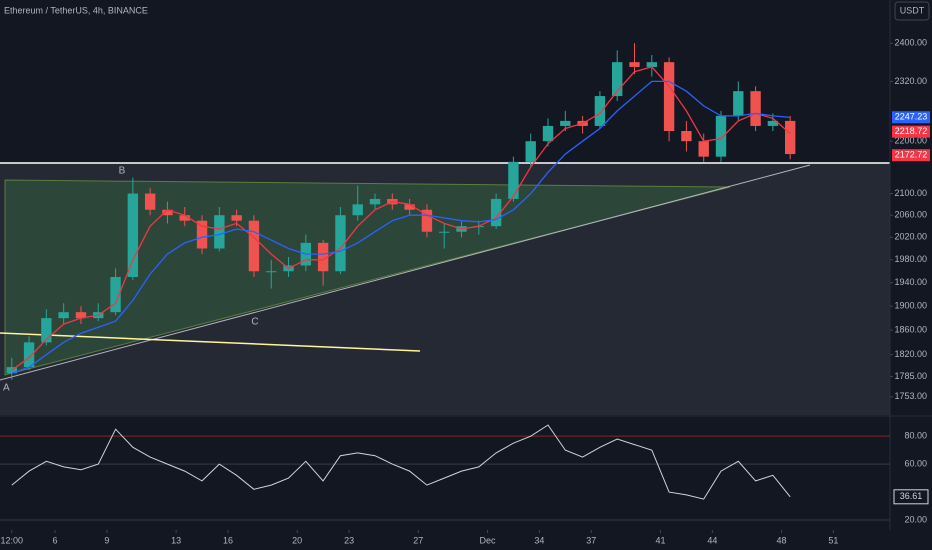  What do you see at coordinates (254, 322) in the screenshot?
I see `annotation: C` at bounding box center [254, 322].